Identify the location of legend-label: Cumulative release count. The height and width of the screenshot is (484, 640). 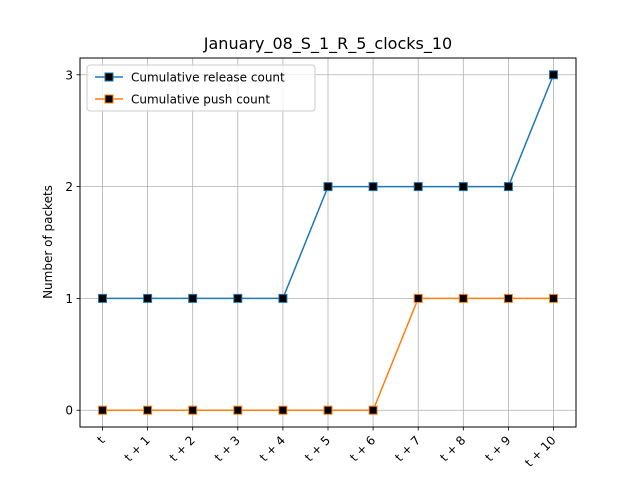
(208, 78).